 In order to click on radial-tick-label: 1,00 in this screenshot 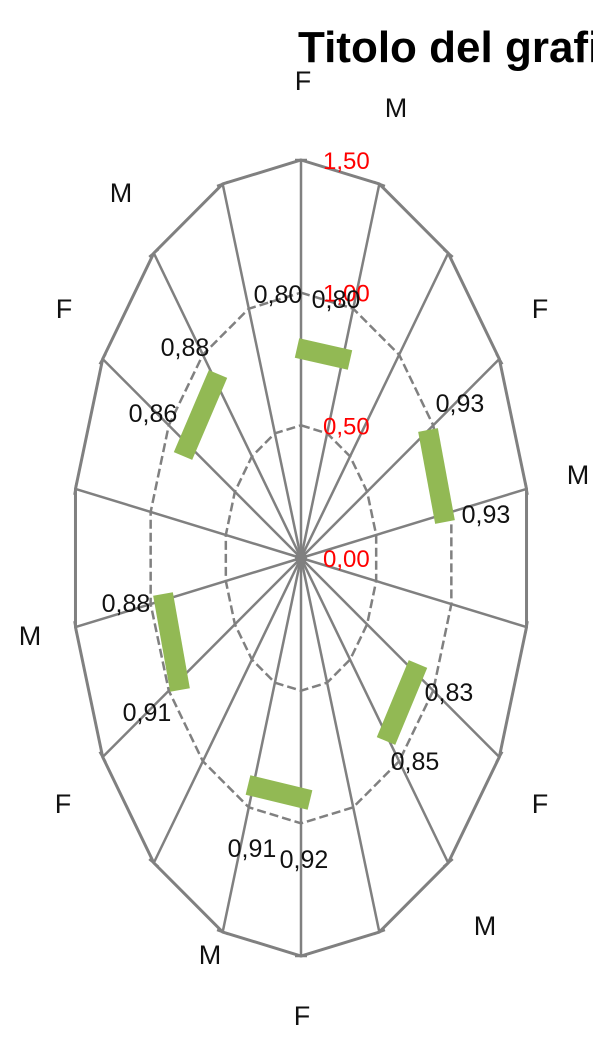, I will do `click(346, 294)`.